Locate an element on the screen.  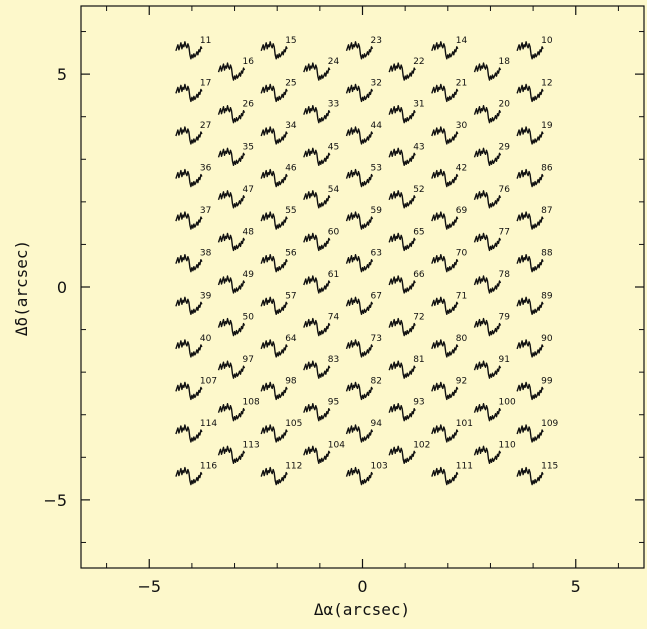
fiber-id-label: 98 is located at coordinates (291, 381).